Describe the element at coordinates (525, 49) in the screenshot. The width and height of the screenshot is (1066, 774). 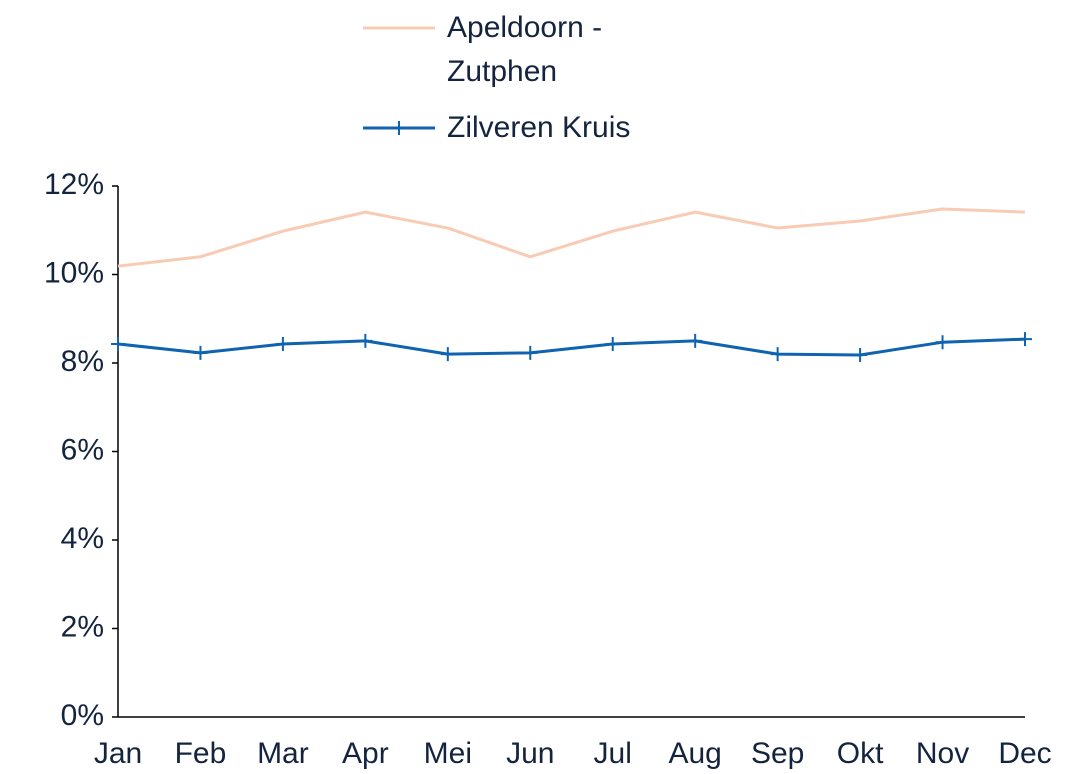
I see `legend-label: Apeldoorn -Zutphen` at that location.